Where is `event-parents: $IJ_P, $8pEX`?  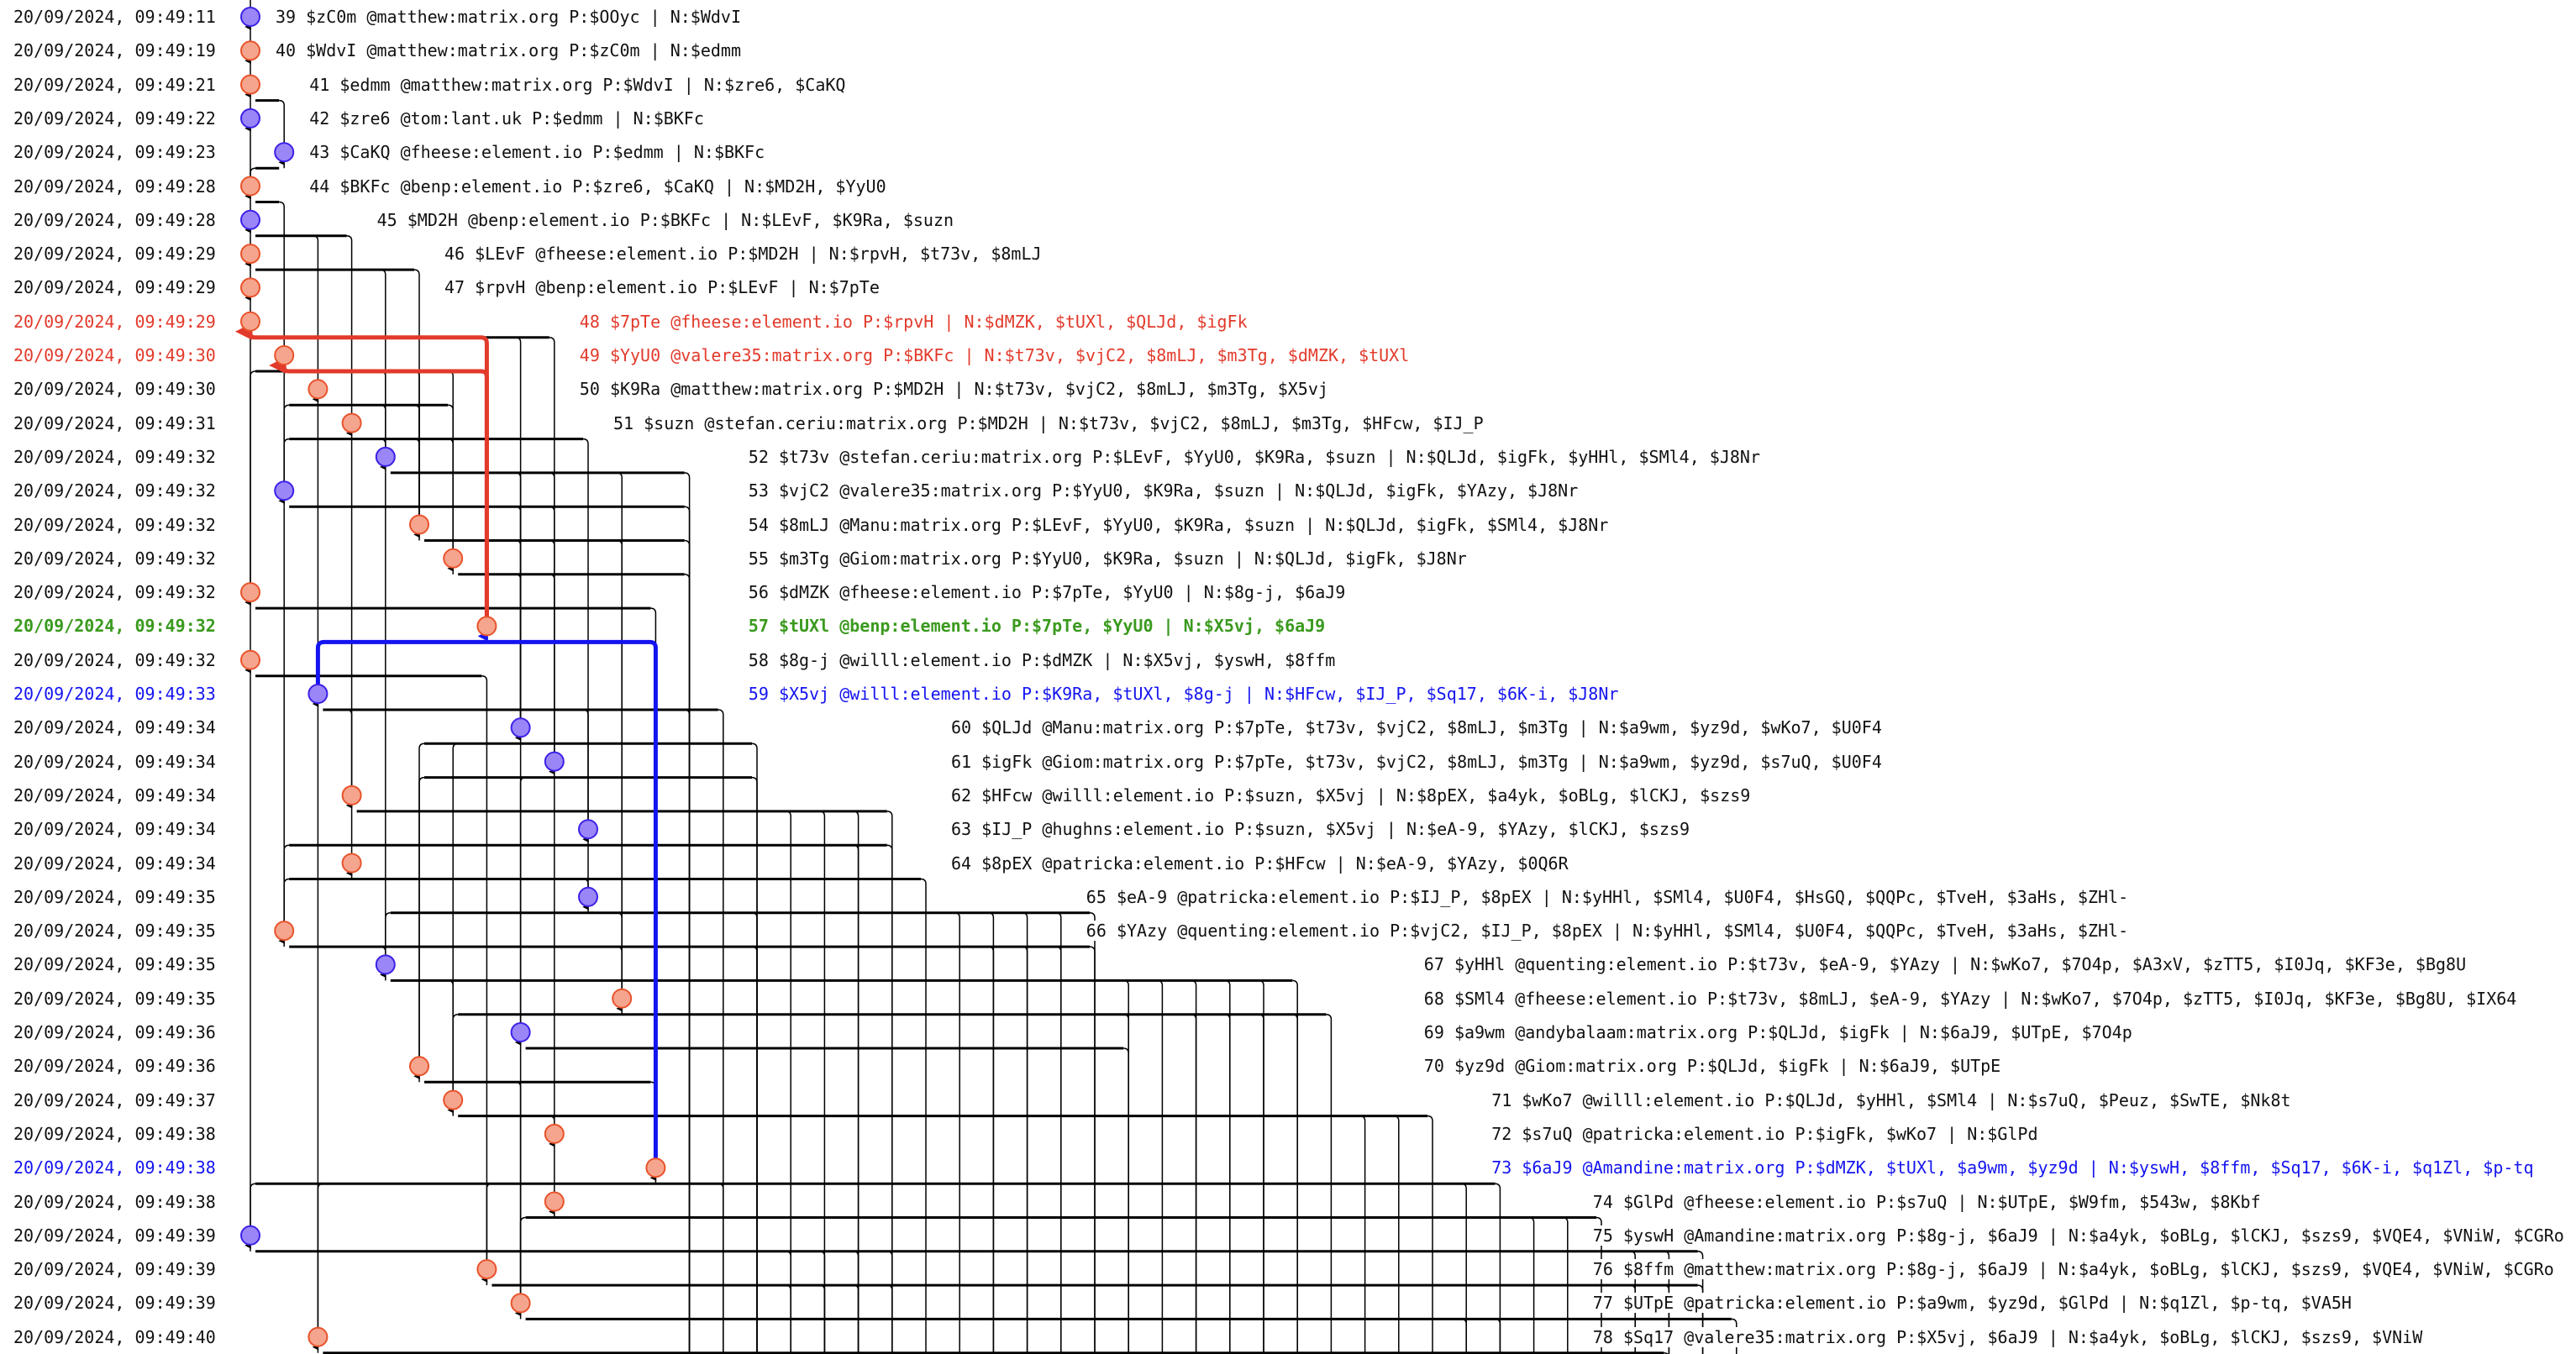
event-parents: $IJ_P, $8pEX is located at coordinates (1471, 896).